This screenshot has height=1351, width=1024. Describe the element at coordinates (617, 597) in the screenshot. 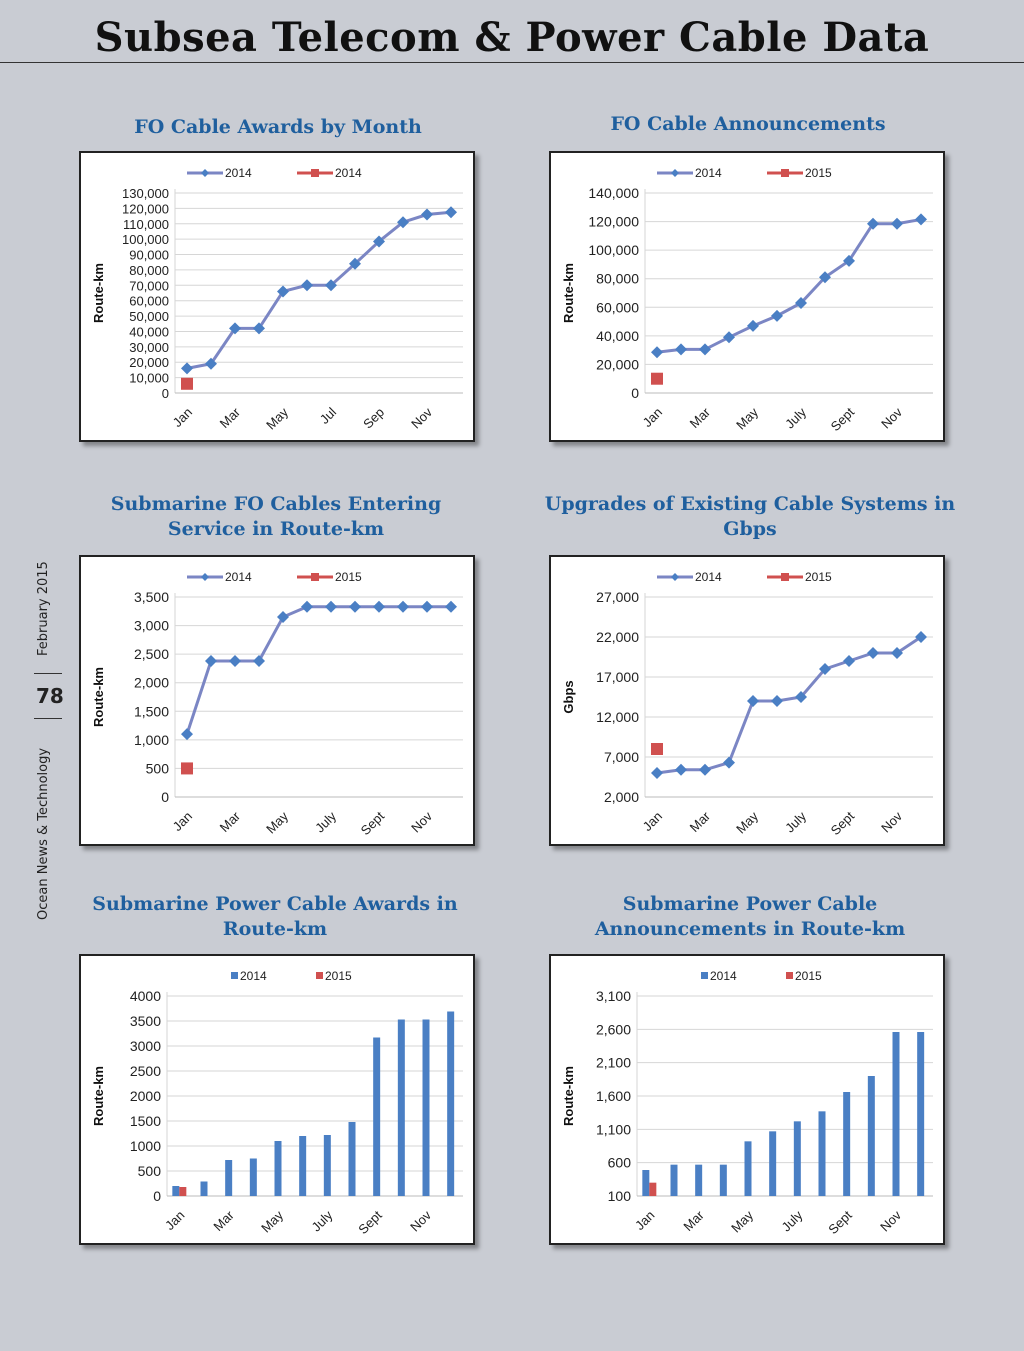

I see `y-tick-label: 27,000` at that location.